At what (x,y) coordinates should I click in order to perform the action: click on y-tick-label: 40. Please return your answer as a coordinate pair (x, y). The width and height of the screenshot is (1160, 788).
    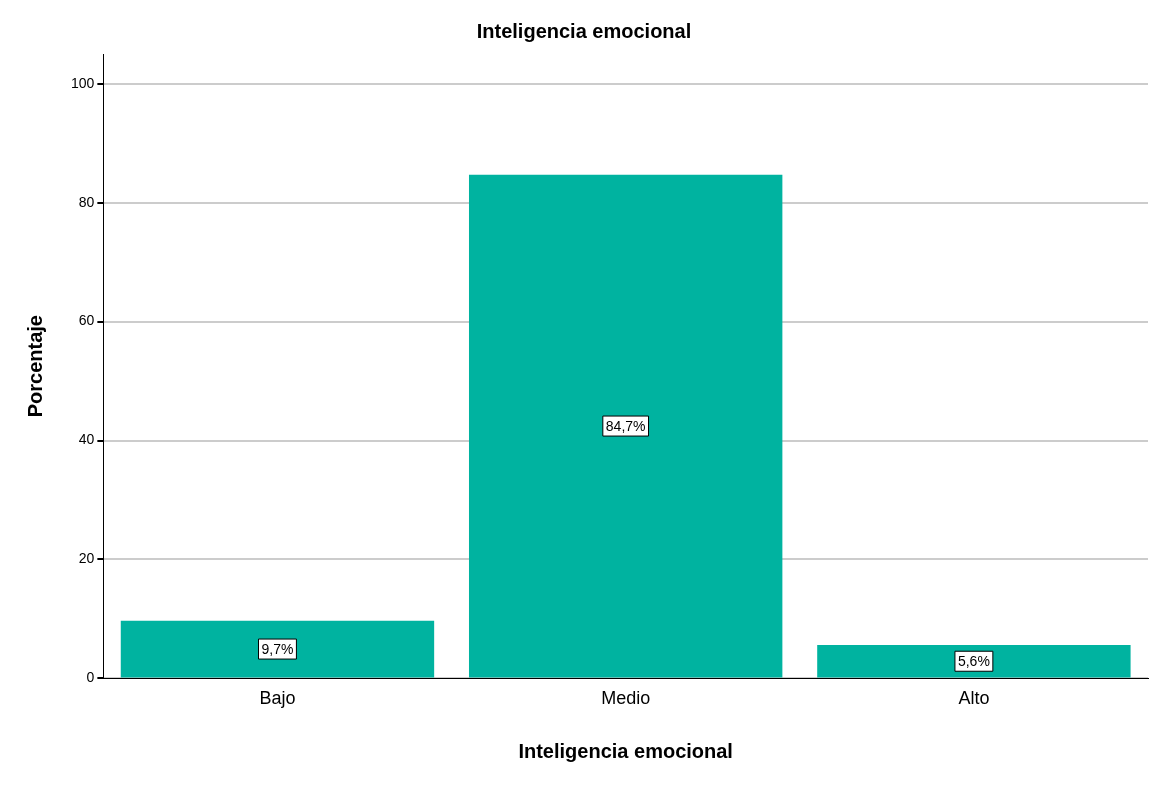
    Looking at the image, I should click on (86, 439).